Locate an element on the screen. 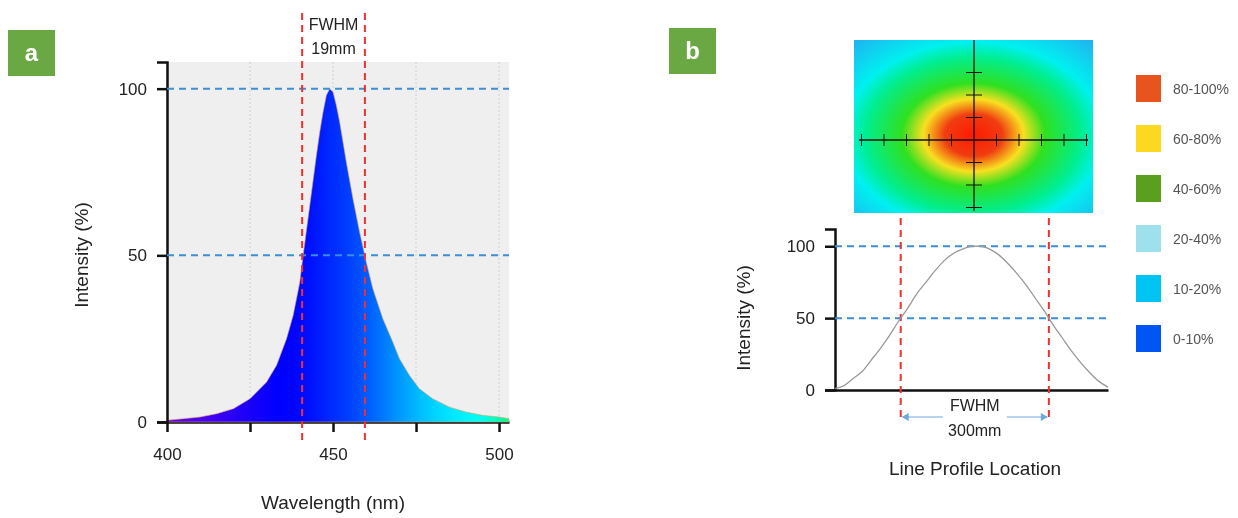 The height and width of the screenshot is (518, 1238). x-axis-title: Line Profile Location is located at coordinates (975, 468).